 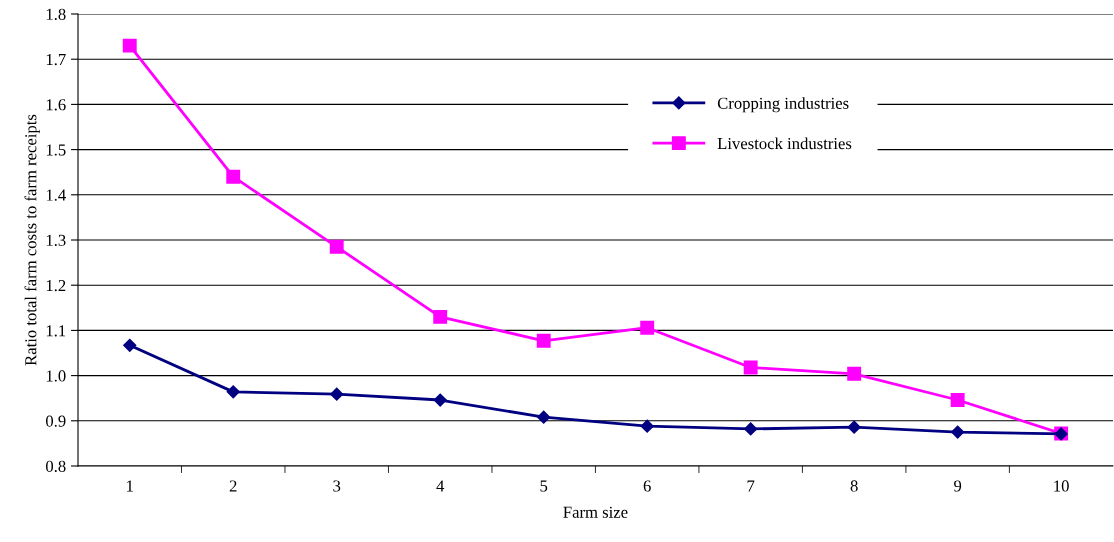 What do you see at coordinates (56, 466) in the screenshot?
I see `y-tick-label: 0.8` at bounding box center [56, 466].